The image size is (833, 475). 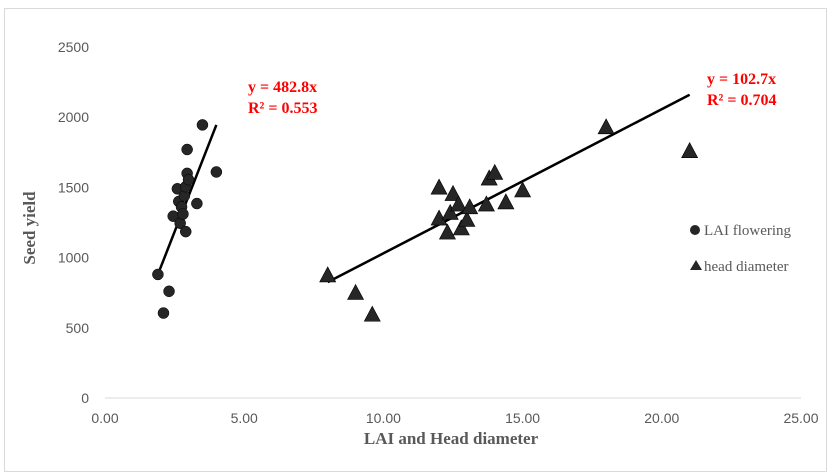 I want to click on x-tick-label: 5.00, so click(x=244, y=418).